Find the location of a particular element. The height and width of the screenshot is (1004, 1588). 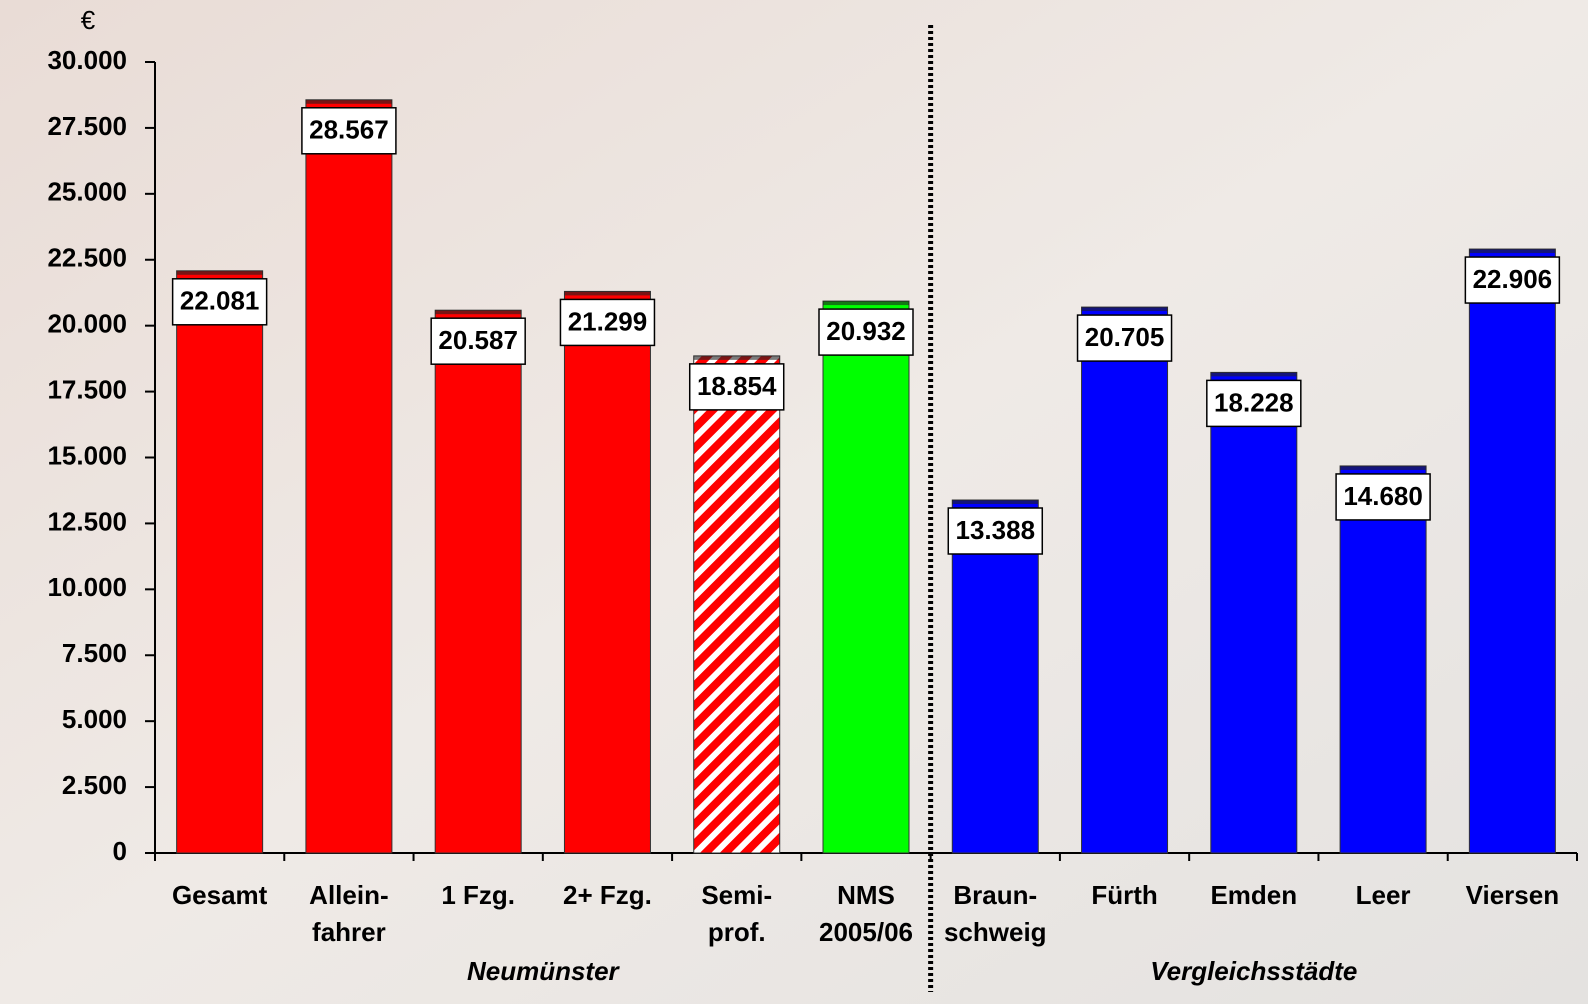

y-tick-label: 2.500 is located at coordinates (94, 785).